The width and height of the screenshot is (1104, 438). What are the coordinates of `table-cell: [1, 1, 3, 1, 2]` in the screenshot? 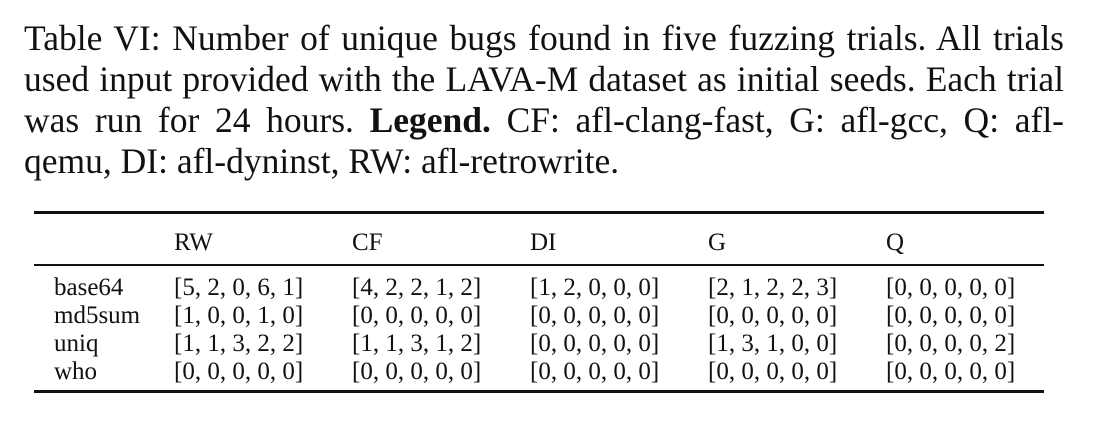 It's located at (417, 343).